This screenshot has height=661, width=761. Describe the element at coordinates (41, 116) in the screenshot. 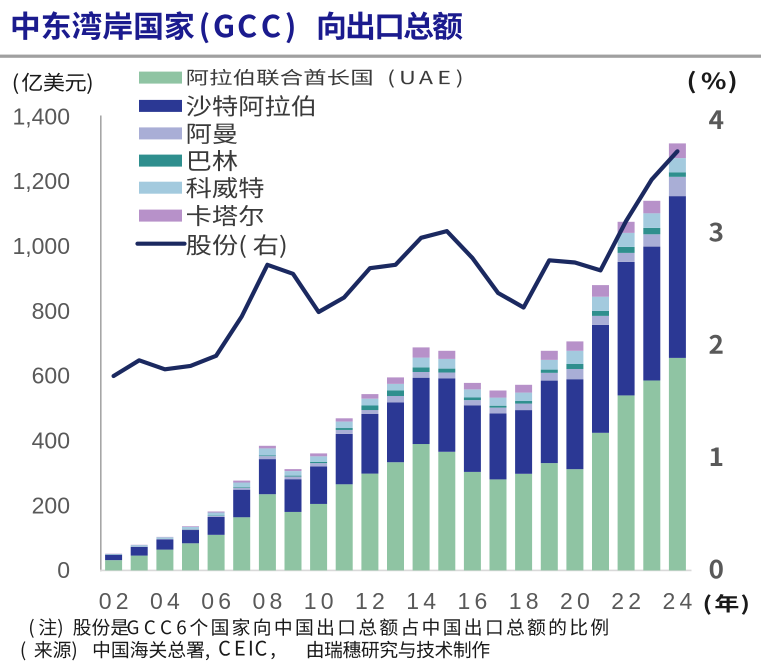

I see `svg-text: 1,400` at that location.